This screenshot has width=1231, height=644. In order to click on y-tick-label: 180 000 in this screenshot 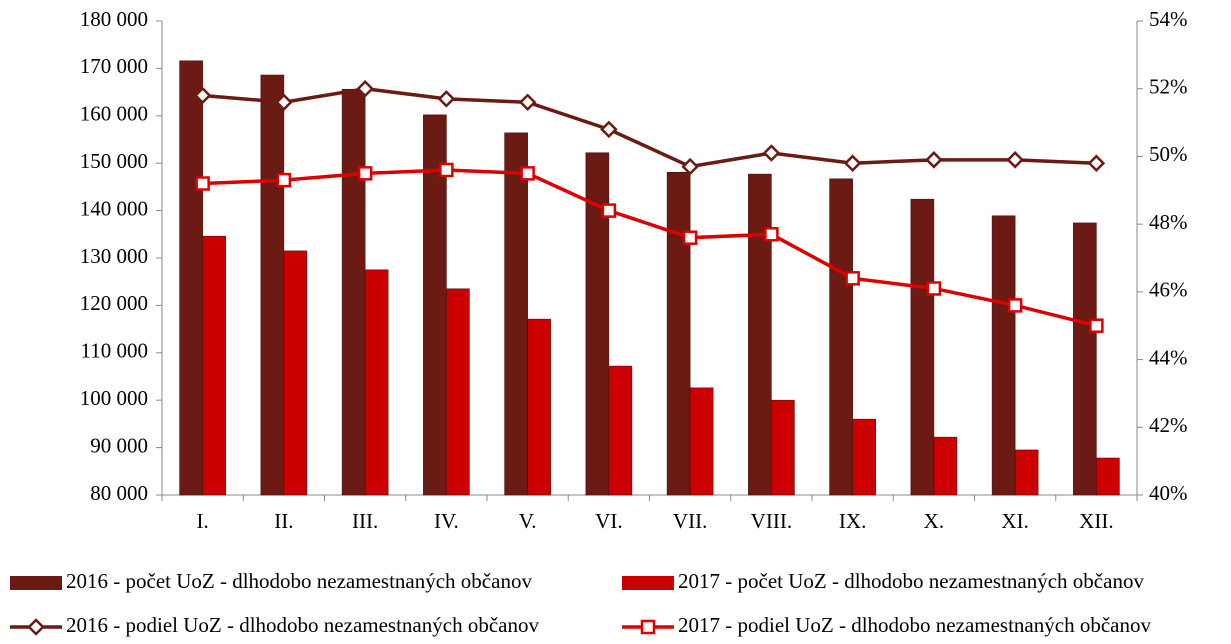, I will do `click(114, 19)`.